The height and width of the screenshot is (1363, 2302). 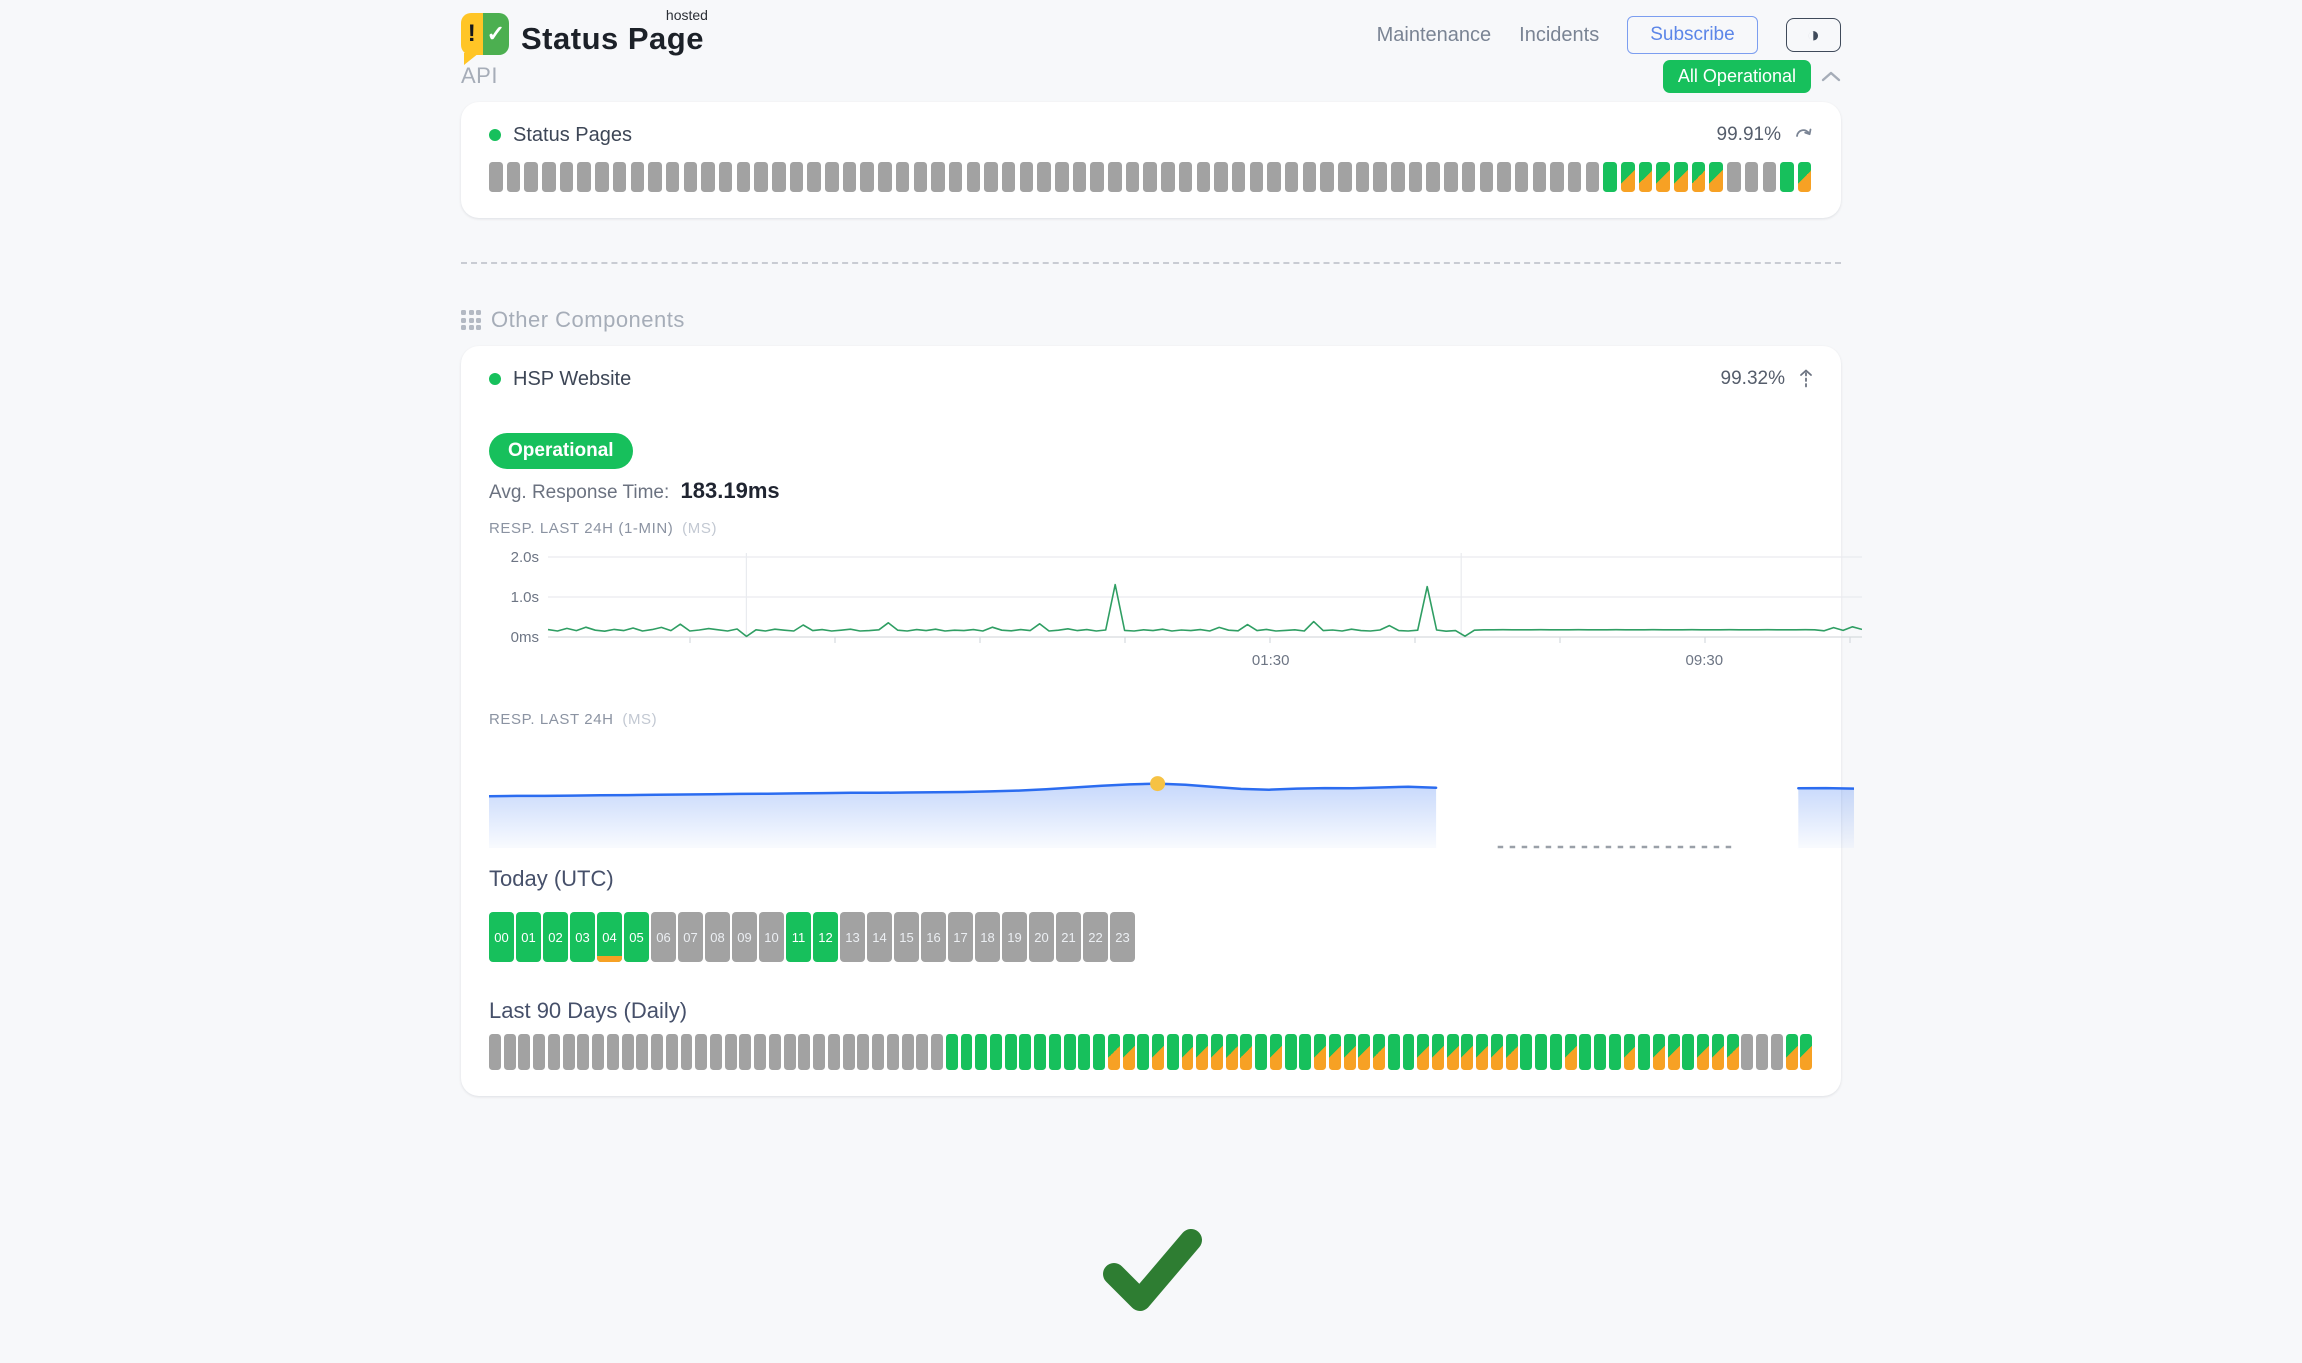 I want to click on operational-badge: Operational, so click(x=561, y=451).